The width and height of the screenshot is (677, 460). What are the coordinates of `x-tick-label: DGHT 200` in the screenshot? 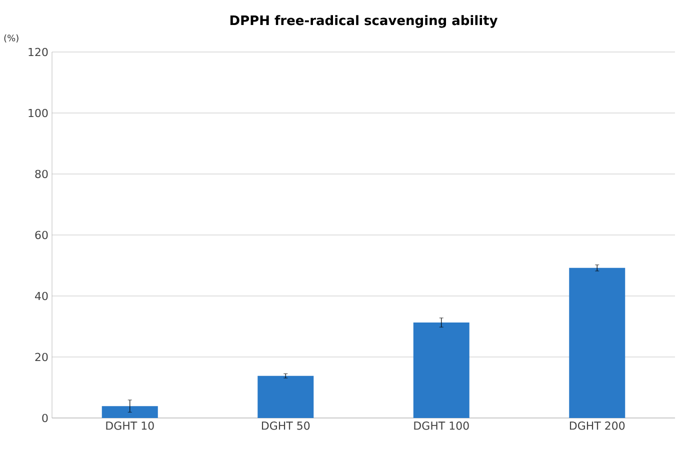 It's located at (597, 426).